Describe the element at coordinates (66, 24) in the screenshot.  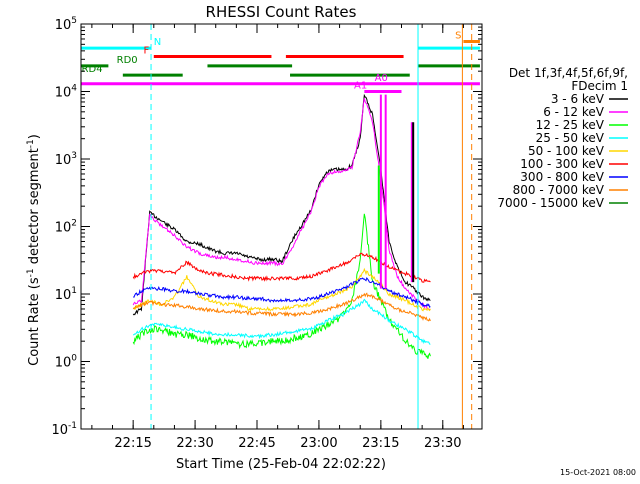
I see `y-tick-label: 10⁵` at that location.